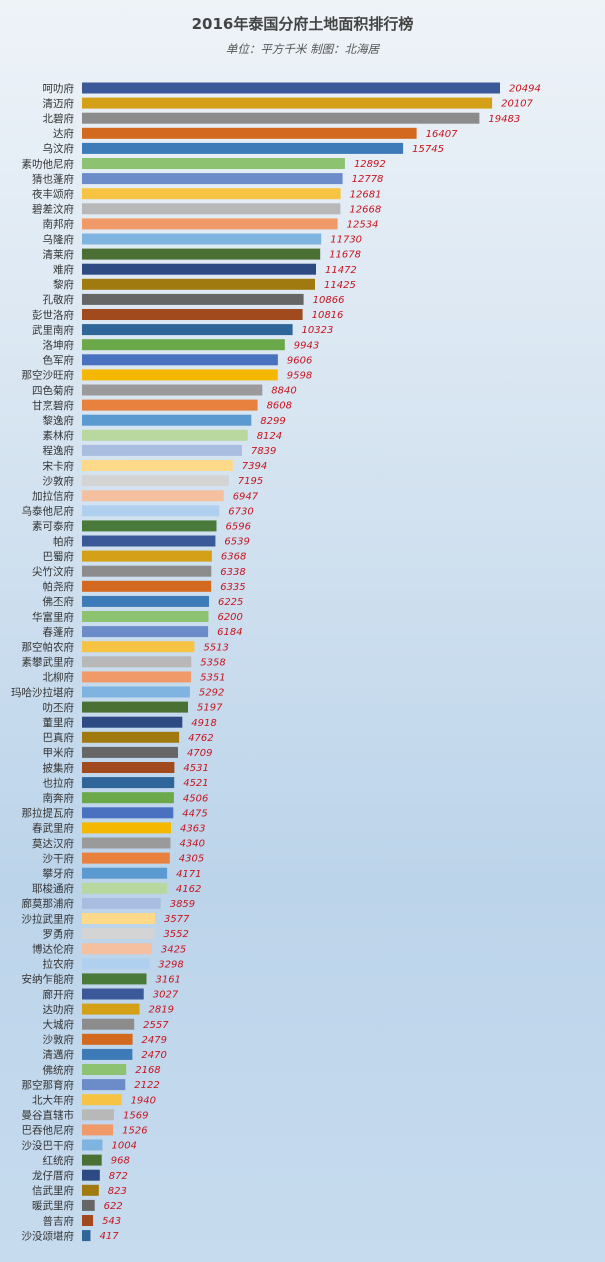 This screenshot has width=605, height=1262. What do you see at coordinates (53, 949) in the screenshot?
I see `category-label: 博达伦府` at bounding box center [53, 949].